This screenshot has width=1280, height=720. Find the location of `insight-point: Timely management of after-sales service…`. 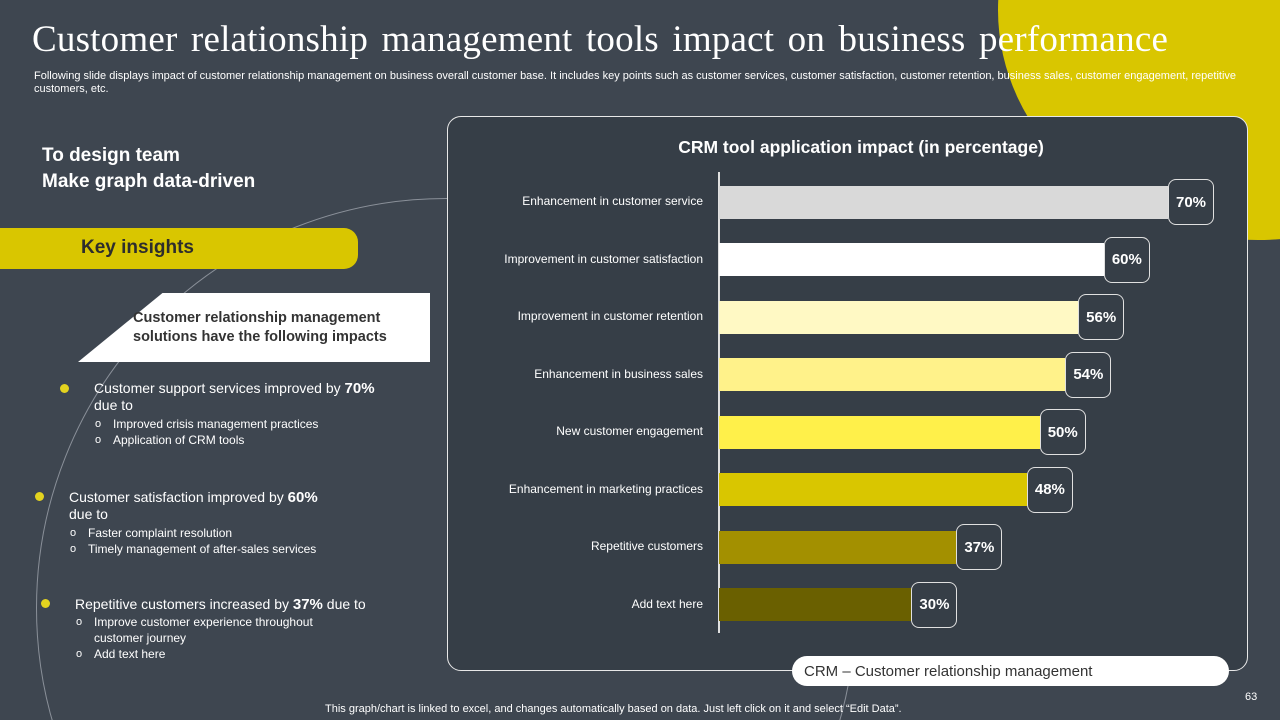

insight-point: Timely management of after-sales service… is located at coordinates (193, 549).